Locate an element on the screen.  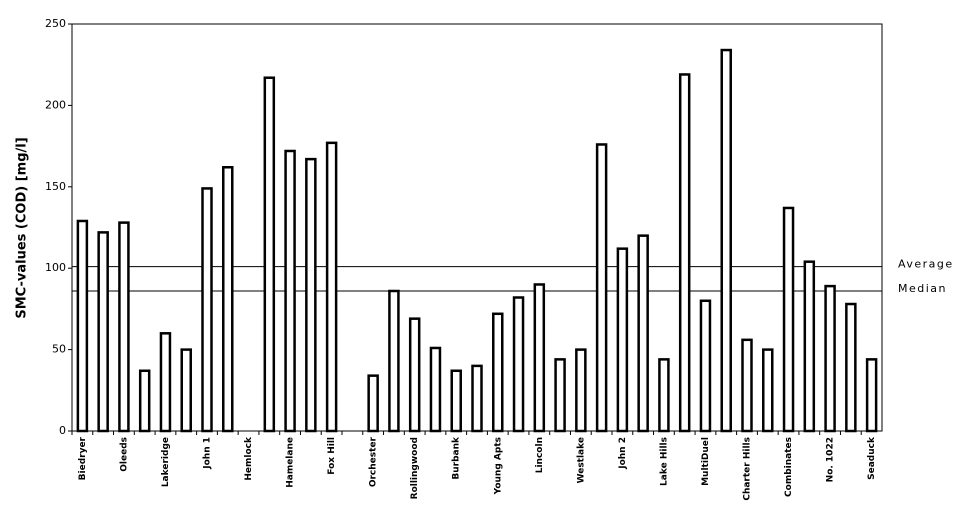
y-tick-label: 0 is located at coordinates (62, 430).